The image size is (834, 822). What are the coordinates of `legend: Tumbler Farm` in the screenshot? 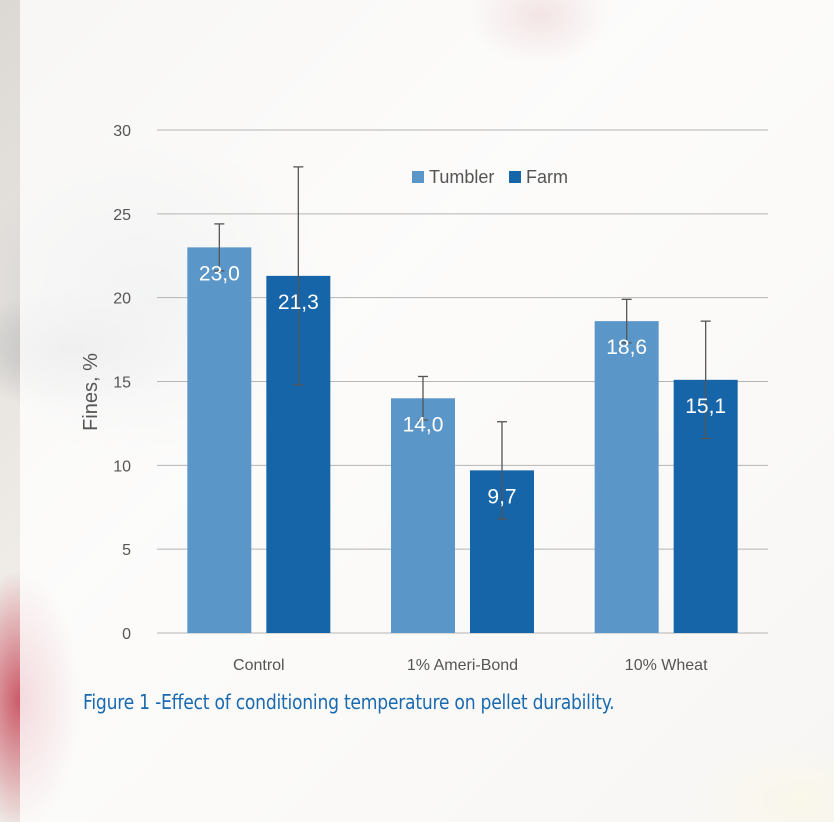 It's located at (490, 177).